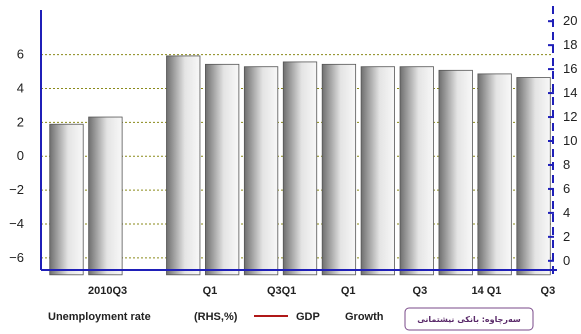 The width and height of the screenshot is (581, 334). I want to click on source-label: سەرچاوە: بانکی نیشتمانی, so click(469, 319).